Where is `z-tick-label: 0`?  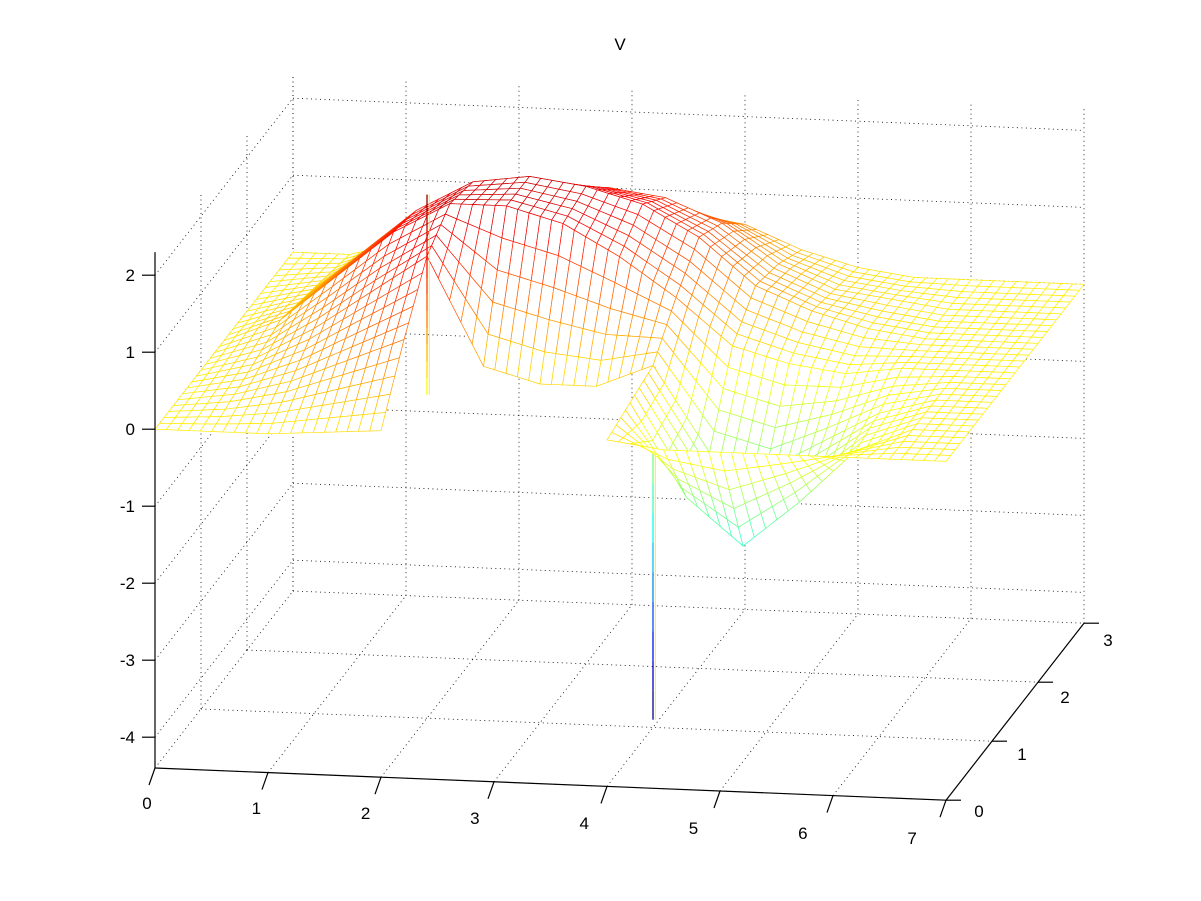
z-tick-label: 0 is located at coordinates (130, 429).